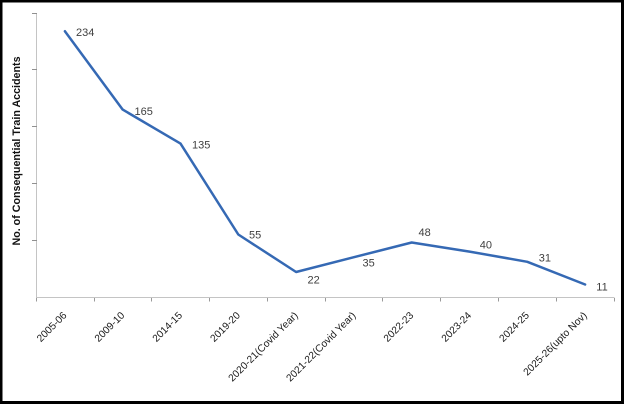 The width and height of the screenshot is (624, 404). Describe the element at coordinates (17, 150) in the screenshot. I see `svg-text:No. of Consequential Train Acc: No. of Consequential Train Accidents` at that location.